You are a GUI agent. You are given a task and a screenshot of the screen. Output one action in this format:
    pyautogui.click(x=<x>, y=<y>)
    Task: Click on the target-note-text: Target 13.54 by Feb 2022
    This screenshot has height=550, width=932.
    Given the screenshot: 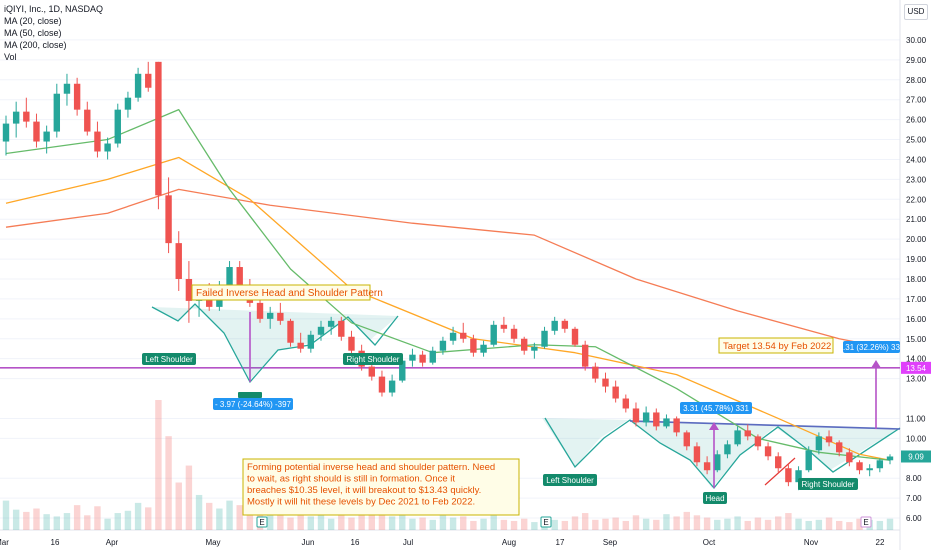 What is the action you would take?
    pyautogui.click(x=777, y=346)
    